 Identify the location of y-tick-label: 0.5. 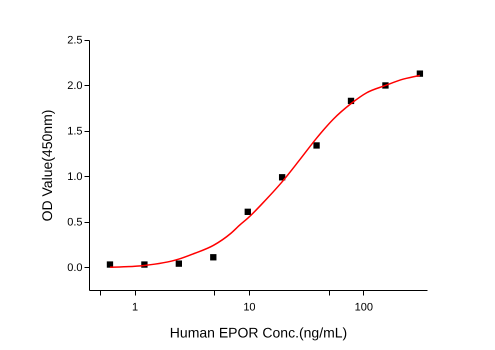
(74, 222).